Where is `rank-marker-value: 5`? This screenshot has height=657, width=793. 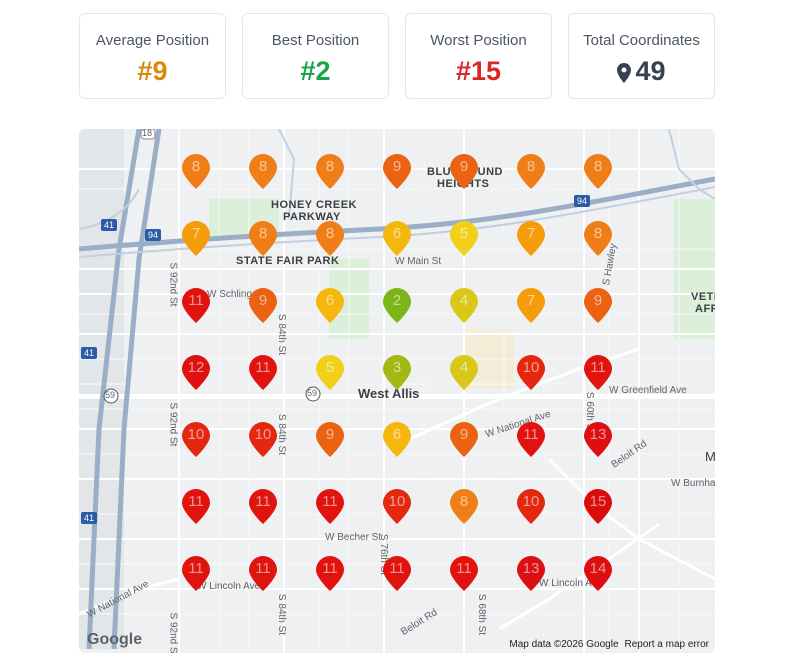 rank-marker-value: 5 is located at coordinates (464, 233).